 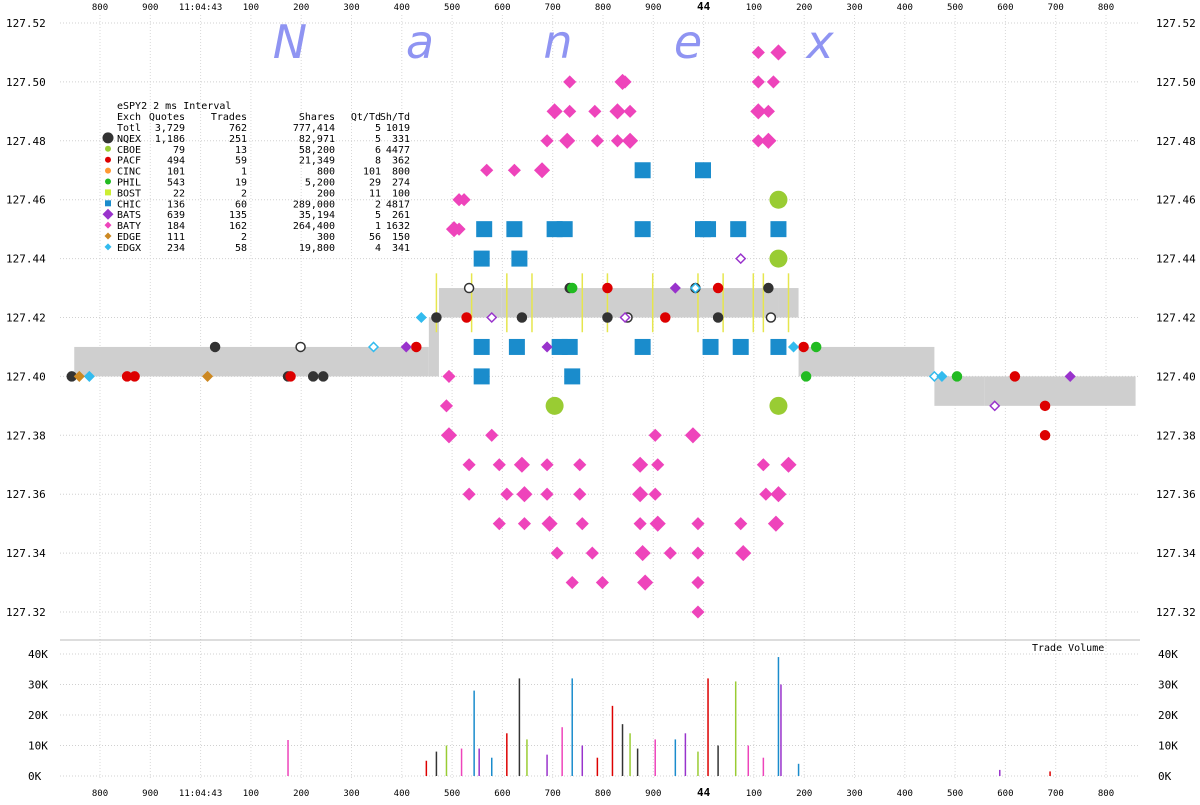 I want to click on time-tick-bottom: 500, so click(x=452, y=794).